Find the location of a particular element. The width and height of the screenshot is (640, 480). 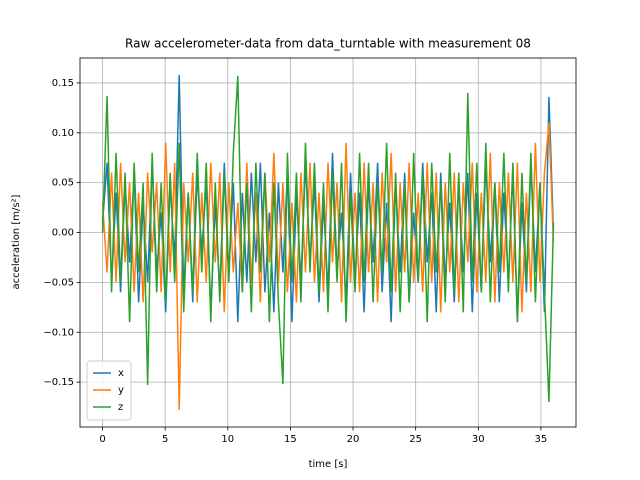

x-tick-label: 0 is located at coordinates (102, 439).